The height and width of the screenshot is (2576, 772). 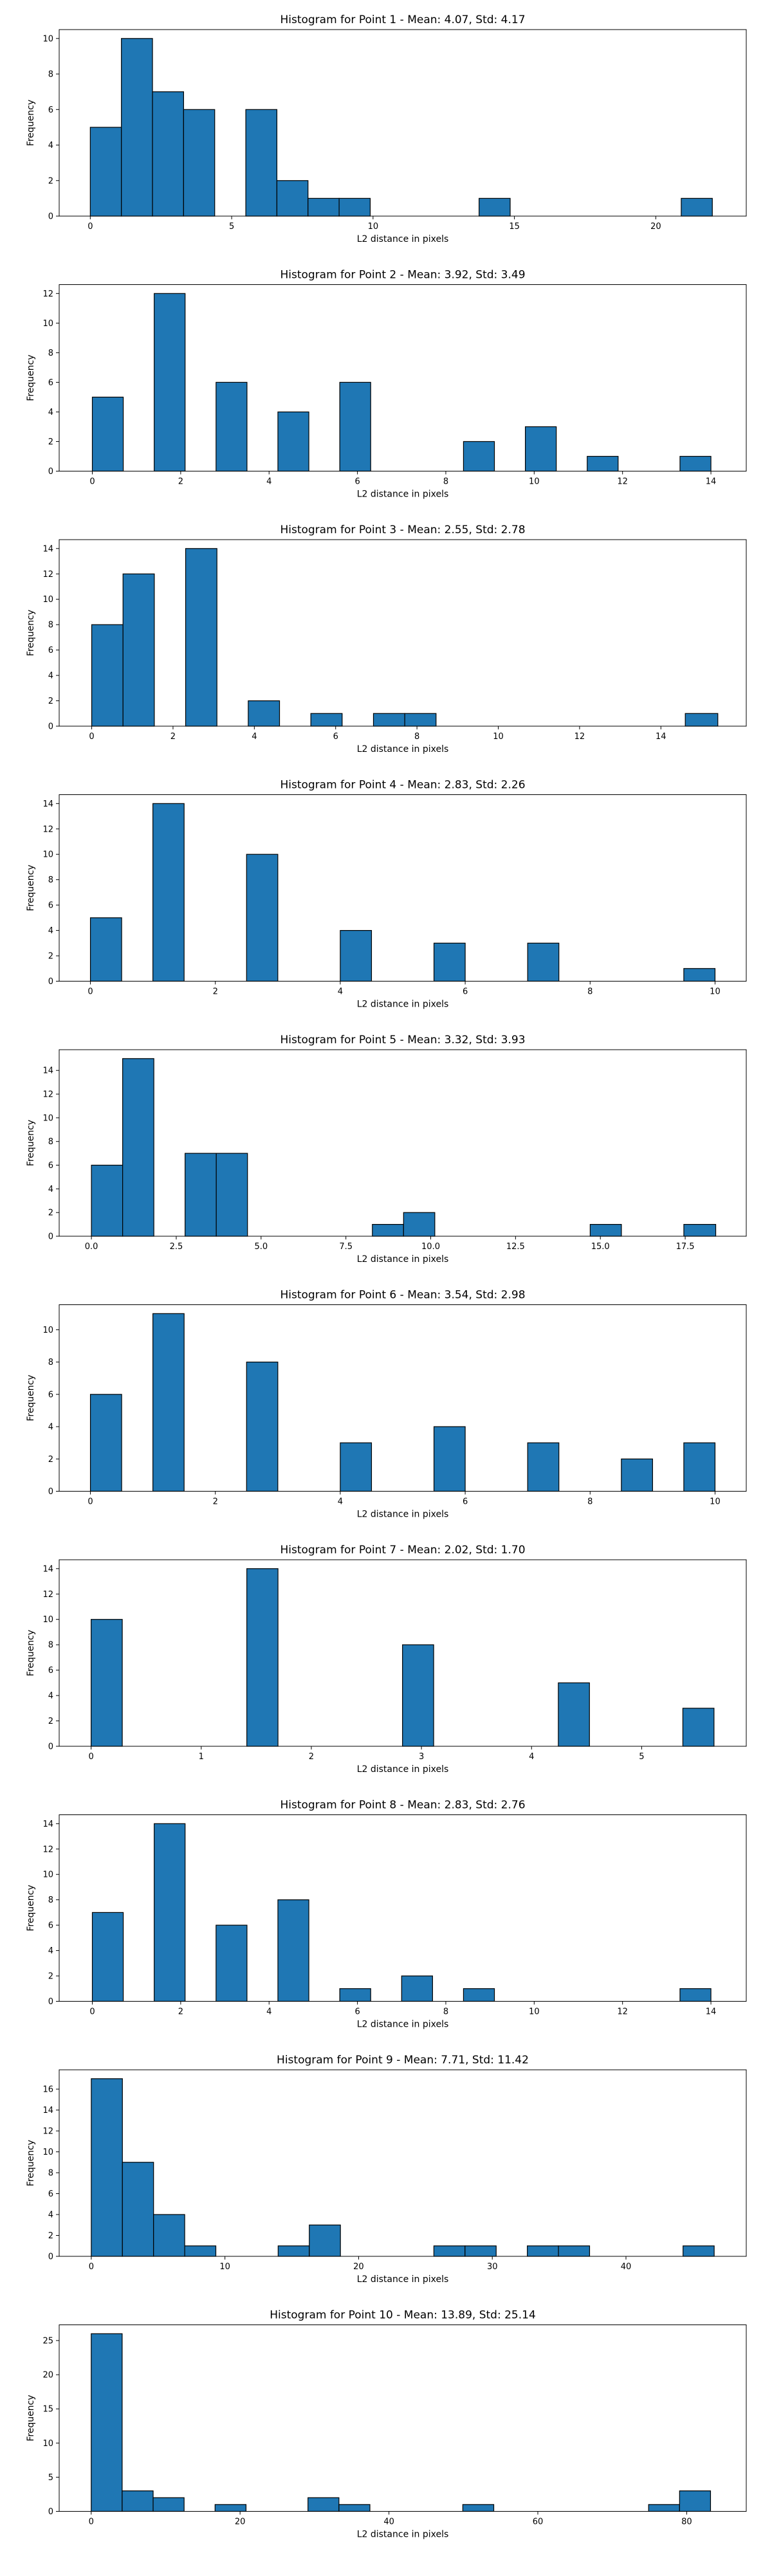 I want to click on x-tick-label: 7.5, so click(x=346, y=1247).